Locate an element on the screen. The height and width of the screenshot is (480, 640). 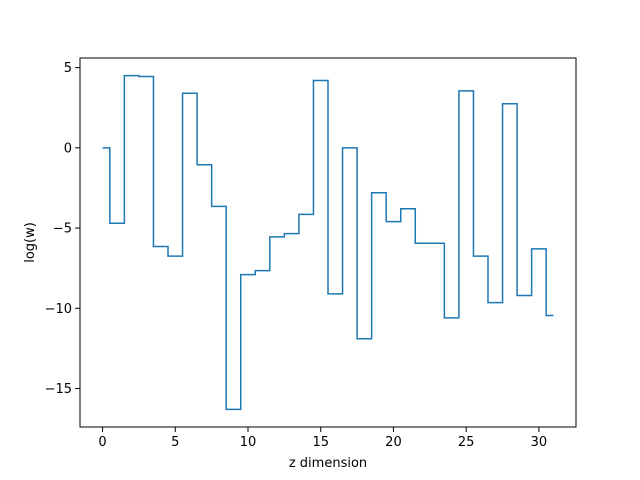
x-tick-label: 20 is located at coordinates (393, 442).